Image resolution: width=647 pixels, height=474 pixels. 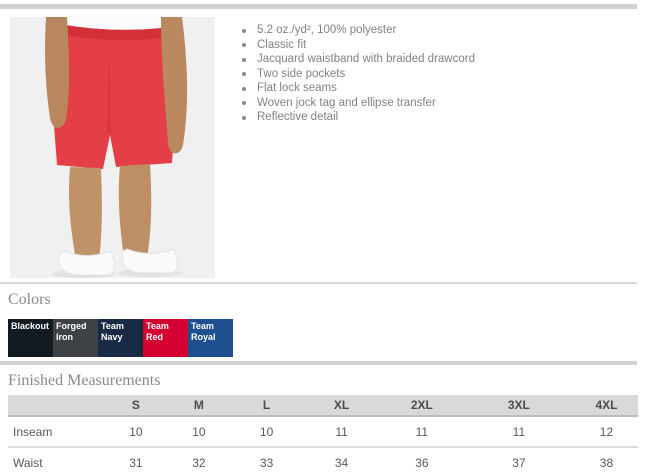 What do you see at coordinates (71, 331) in the screenshot?
I see `color-swatch-label: Forged Iron` at bounding box center [71, 331].